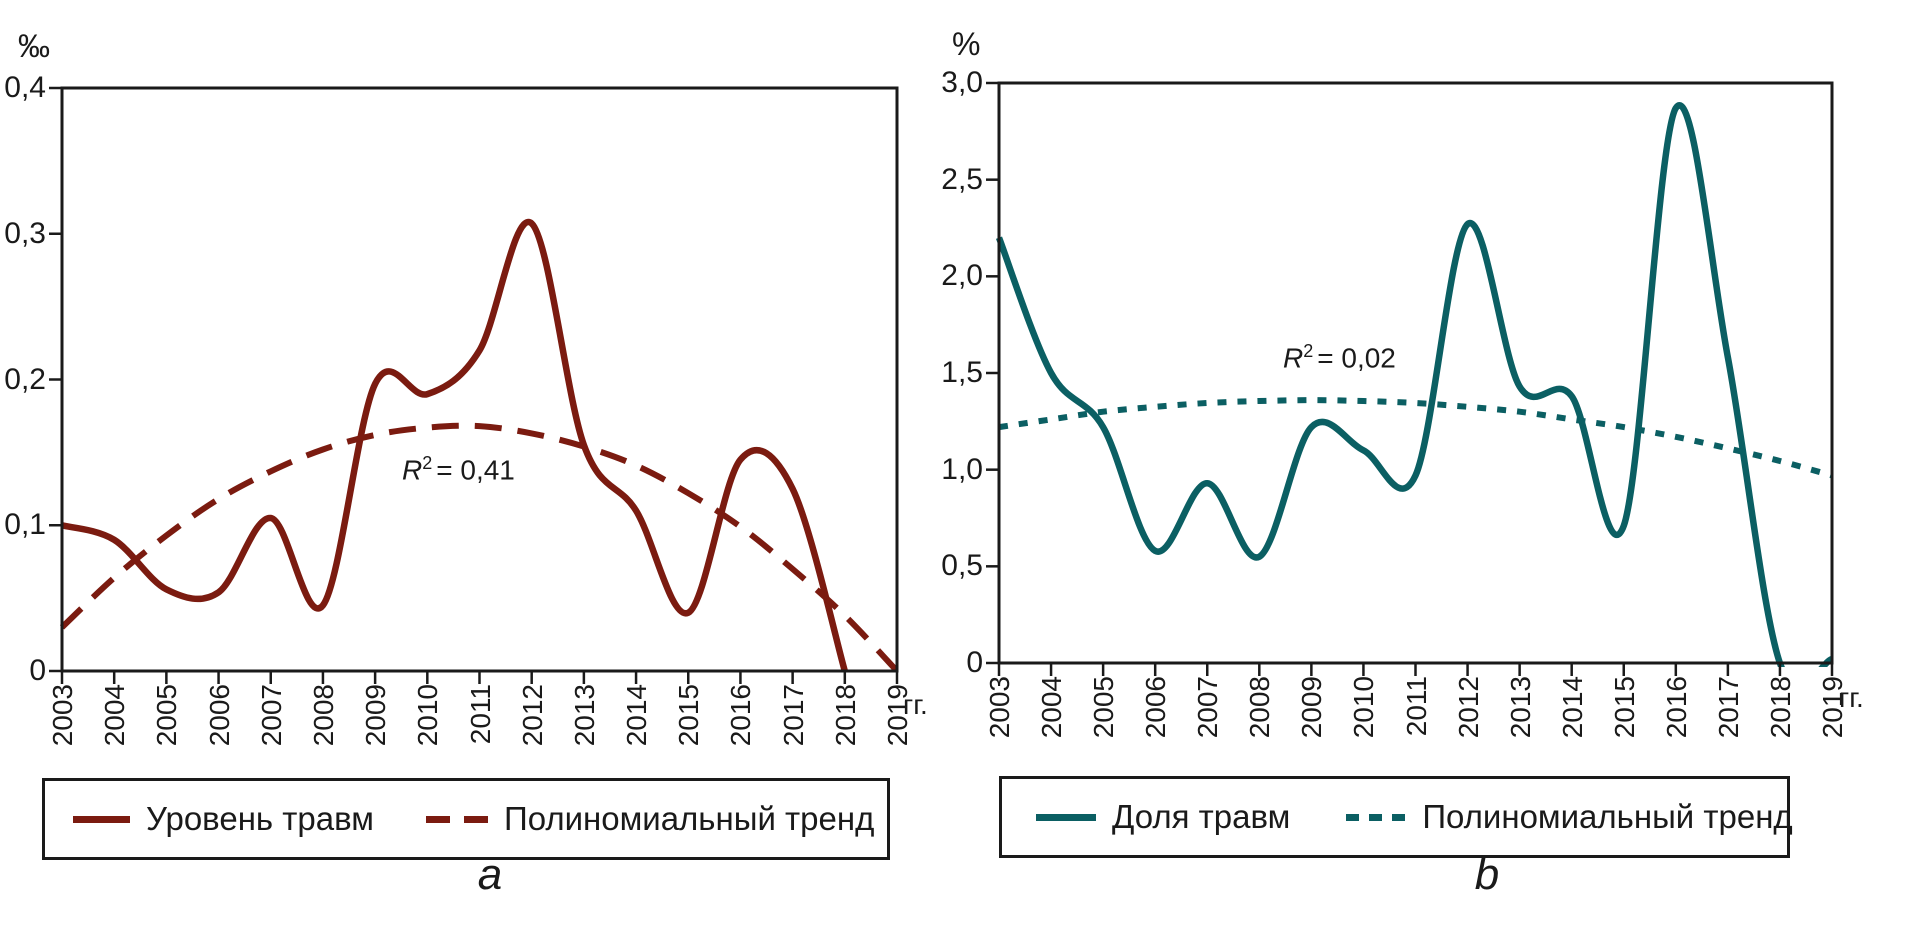 The height and width of the screenshot is (928, 1932). Describe the element at coordinates (25, 233) in the screenshot. I see `y-tick-label: 0,3` at that location.